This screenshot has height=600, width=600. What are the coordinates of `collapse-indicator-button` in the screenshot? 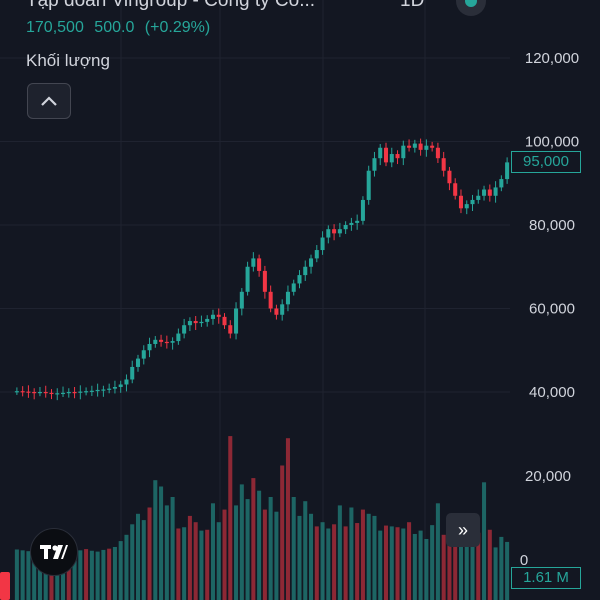 It's located at (49, 101).